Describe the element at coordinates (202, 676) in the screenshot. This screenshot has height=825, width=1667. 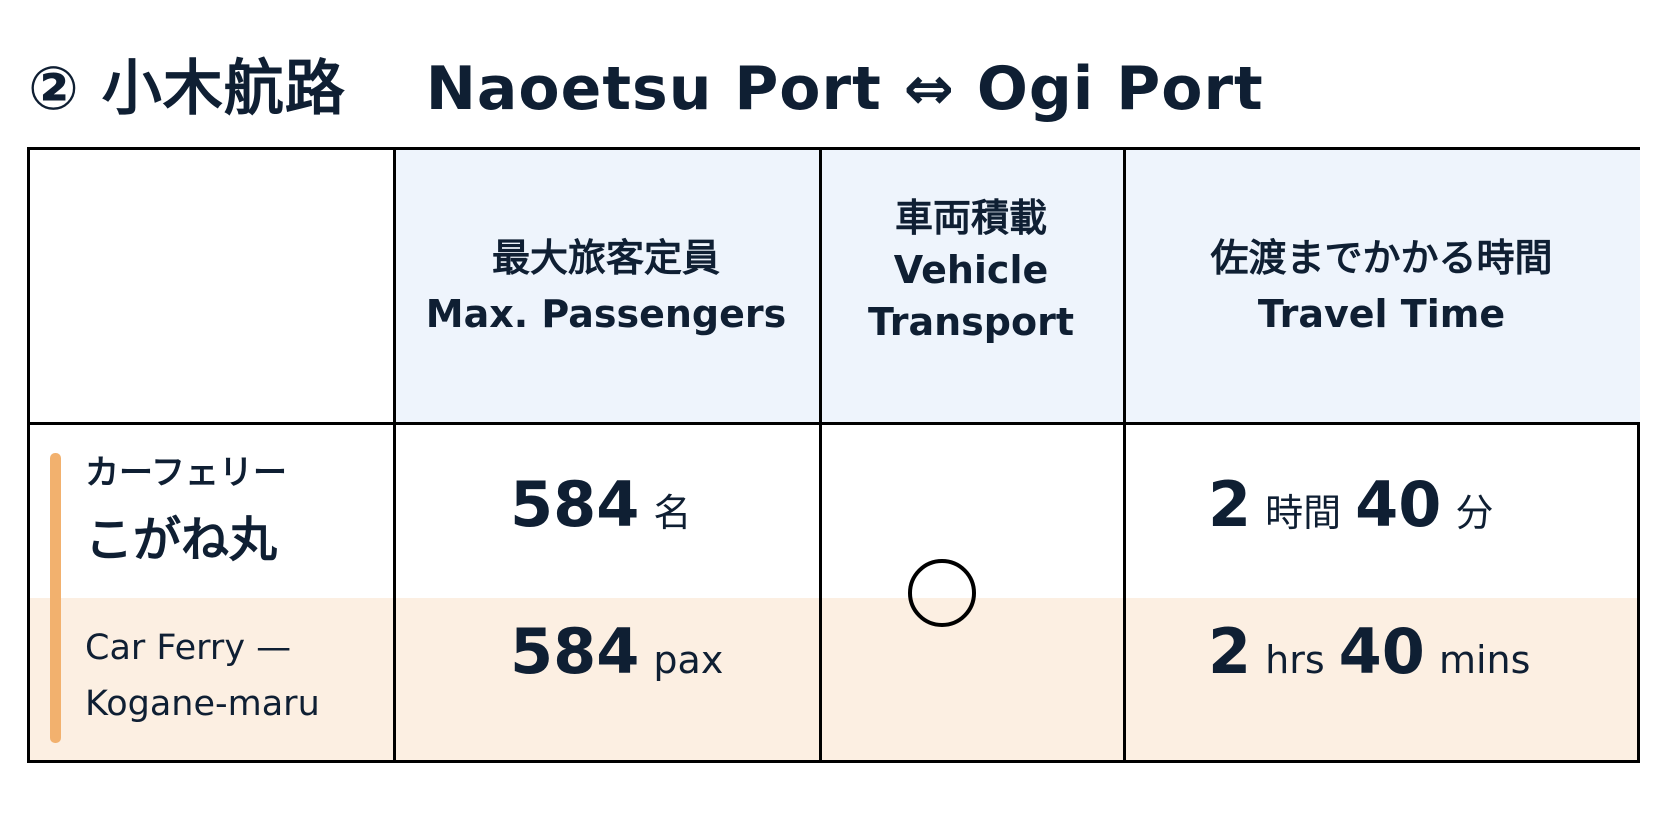
I see `ship-name-en: Car Ferry — Kogane-maru` at that location.